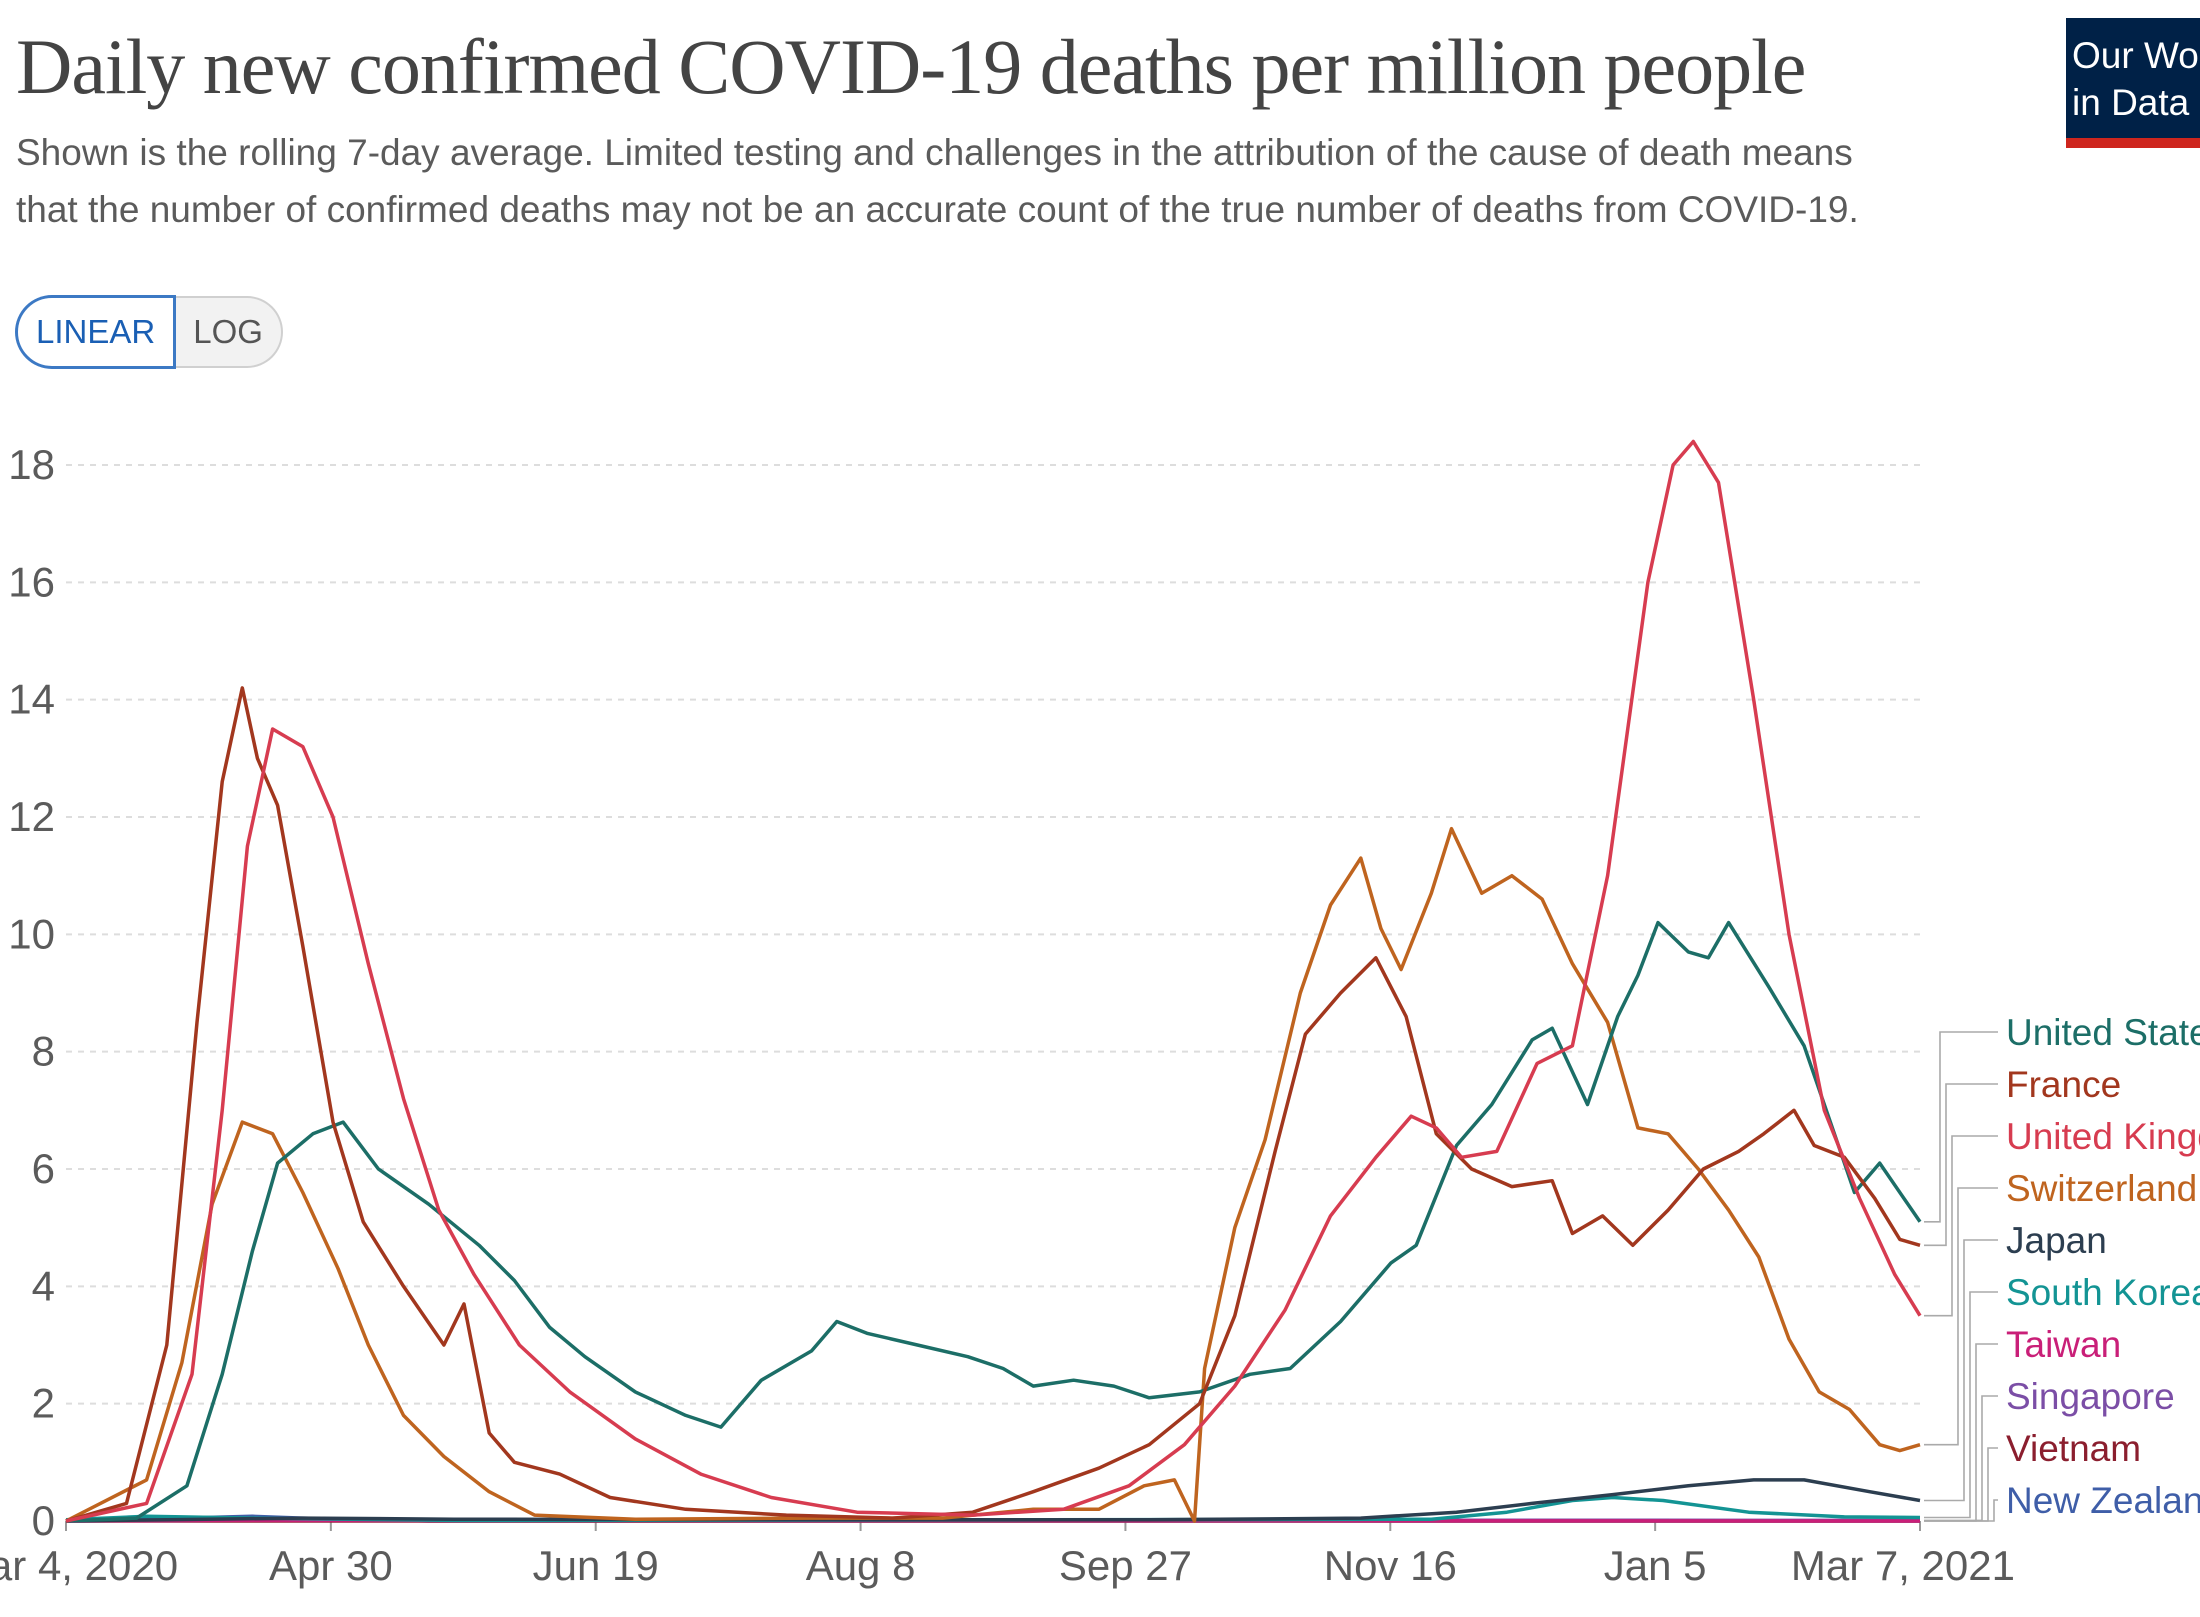  Describe the element at coordinates (2103, 1292) in the screenshot. I see `legend-label: South Korea` at that location.